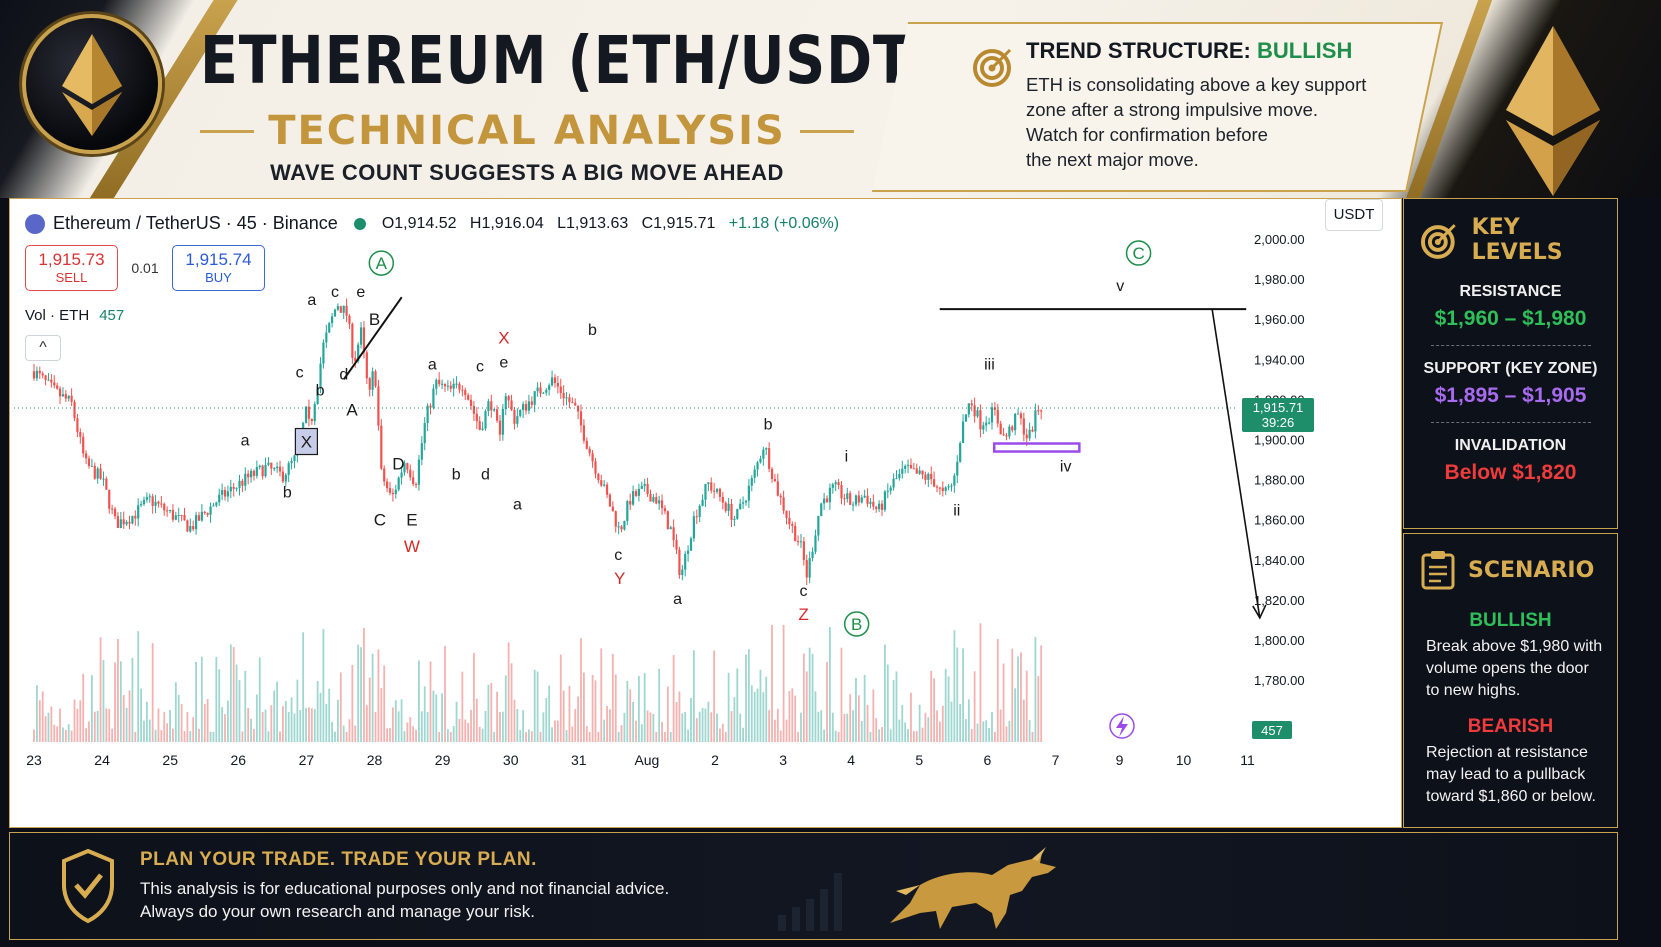 The image size is (1661, 947). I want to click on resistance-value: $1,960 – $1,980, so click(1510, 318).